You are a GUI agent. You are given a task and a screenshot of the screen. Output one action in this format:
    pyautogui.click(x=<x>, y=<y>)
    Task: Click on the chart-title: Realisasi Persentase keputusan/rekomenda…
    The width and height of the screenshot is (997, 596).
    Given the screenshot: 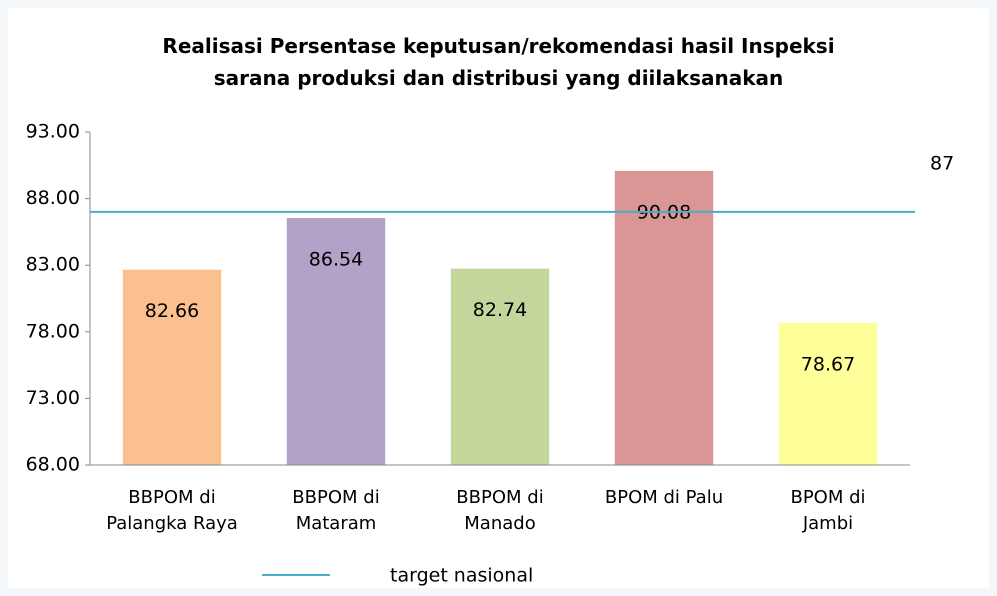 What is the action you would take?
    pyautogui.click(x=498, y=62)
    